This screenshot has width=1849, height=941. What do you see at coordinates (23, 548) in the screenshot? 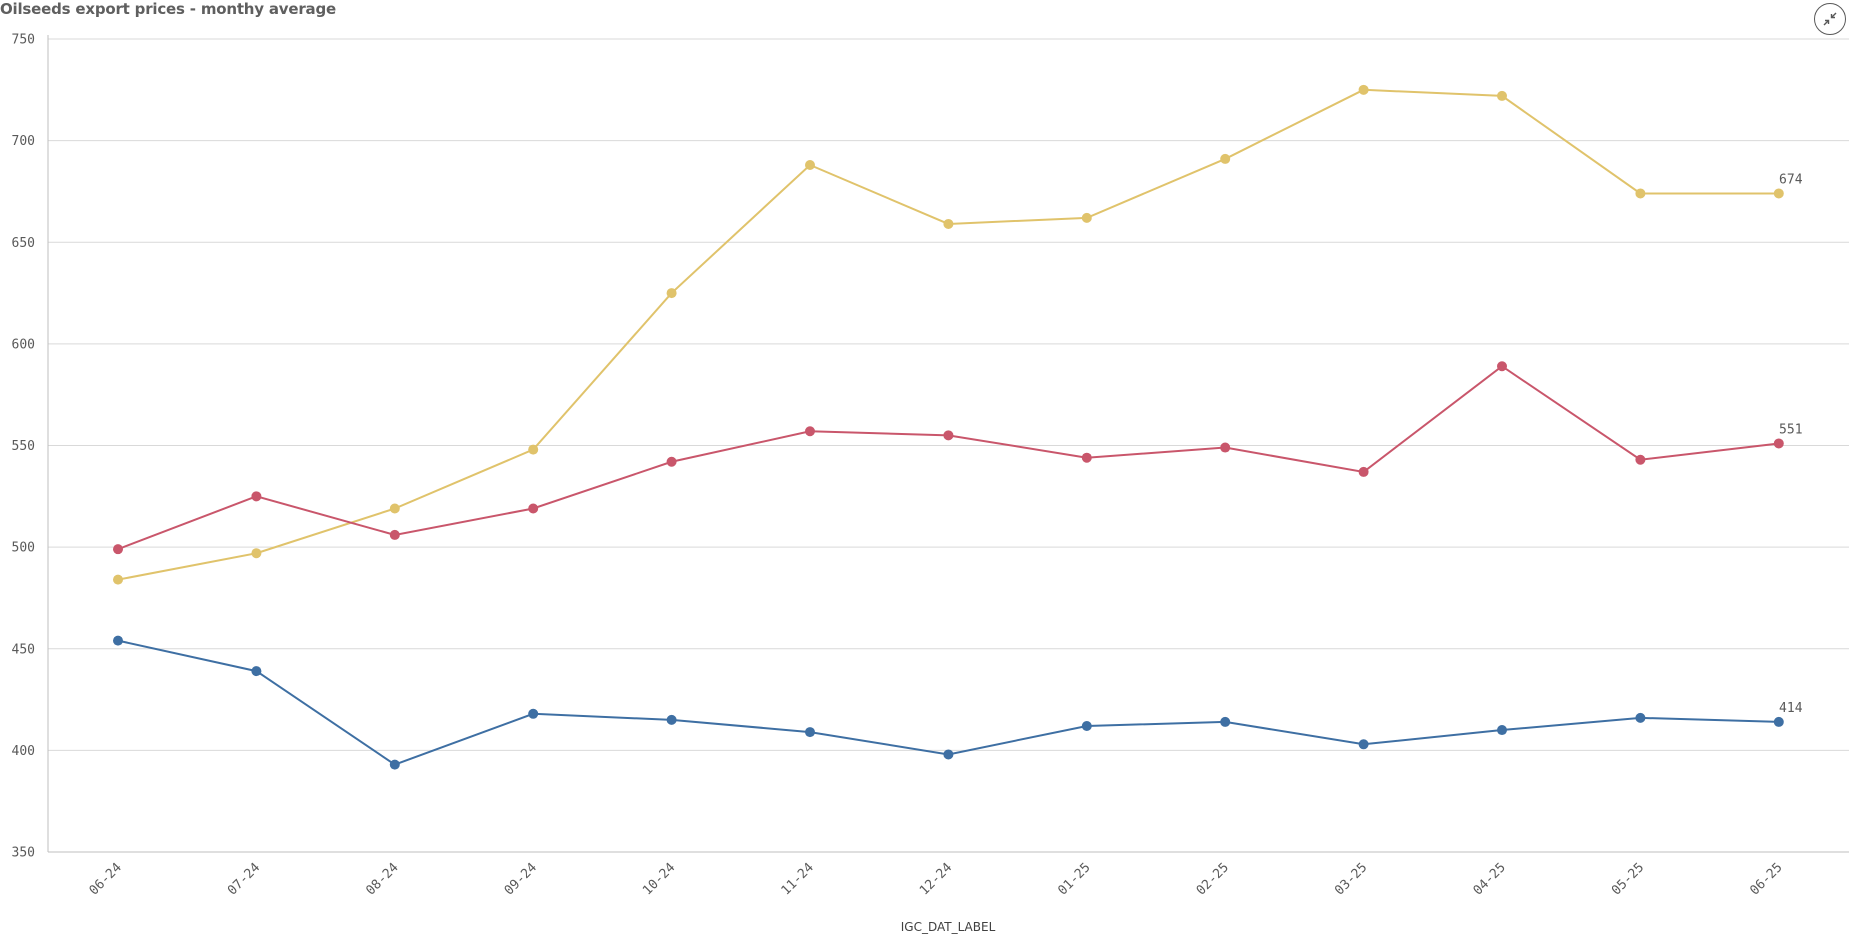
I see `y-tick-label: 500` at bounding box center [23, 548].